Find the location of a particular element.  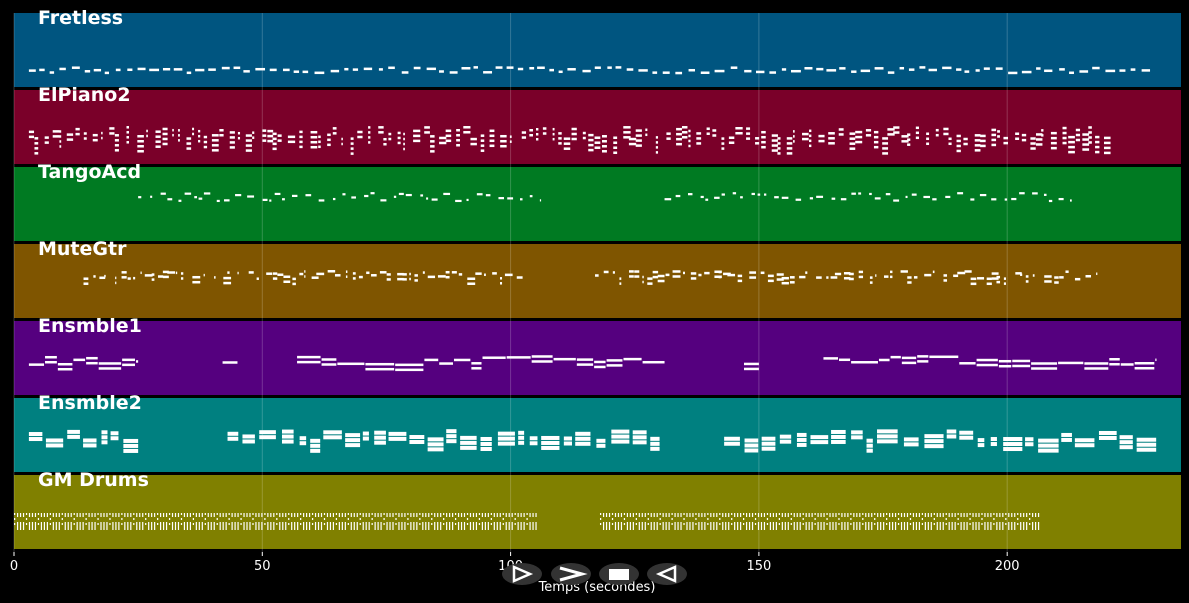

fast-forward-icon is located at coordinates (573, 574).